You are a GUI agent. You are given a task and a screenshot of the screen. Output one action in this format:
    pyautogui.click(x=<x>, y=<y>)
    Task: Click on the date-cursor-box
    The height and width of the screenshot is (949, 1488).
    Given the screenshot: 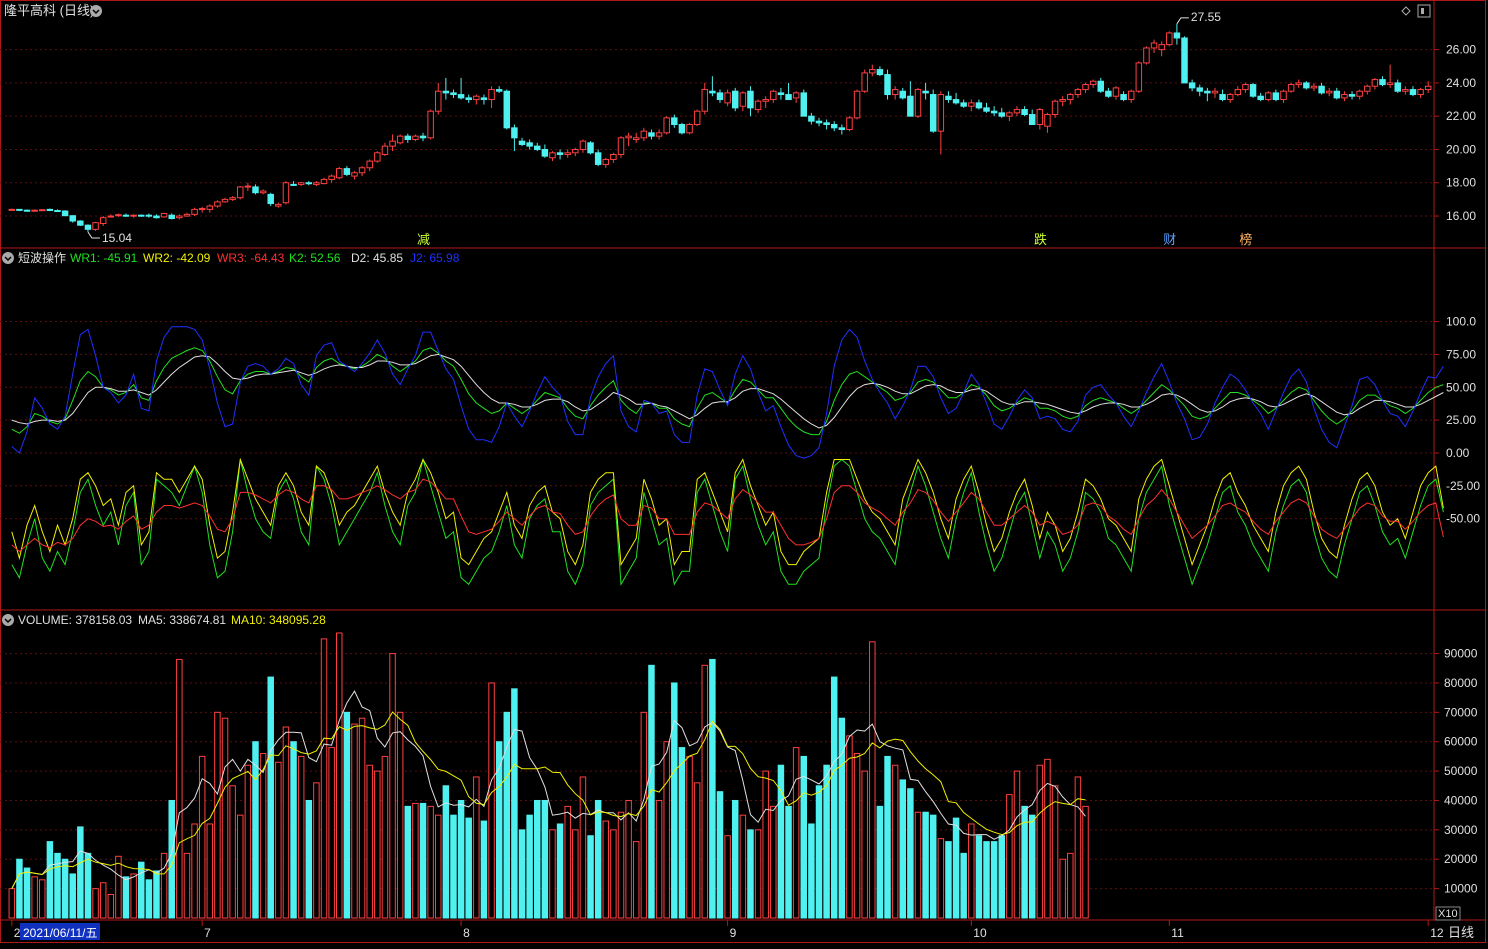 What is the action you would take?
    pyautogui.click(x=60, y=931)
    